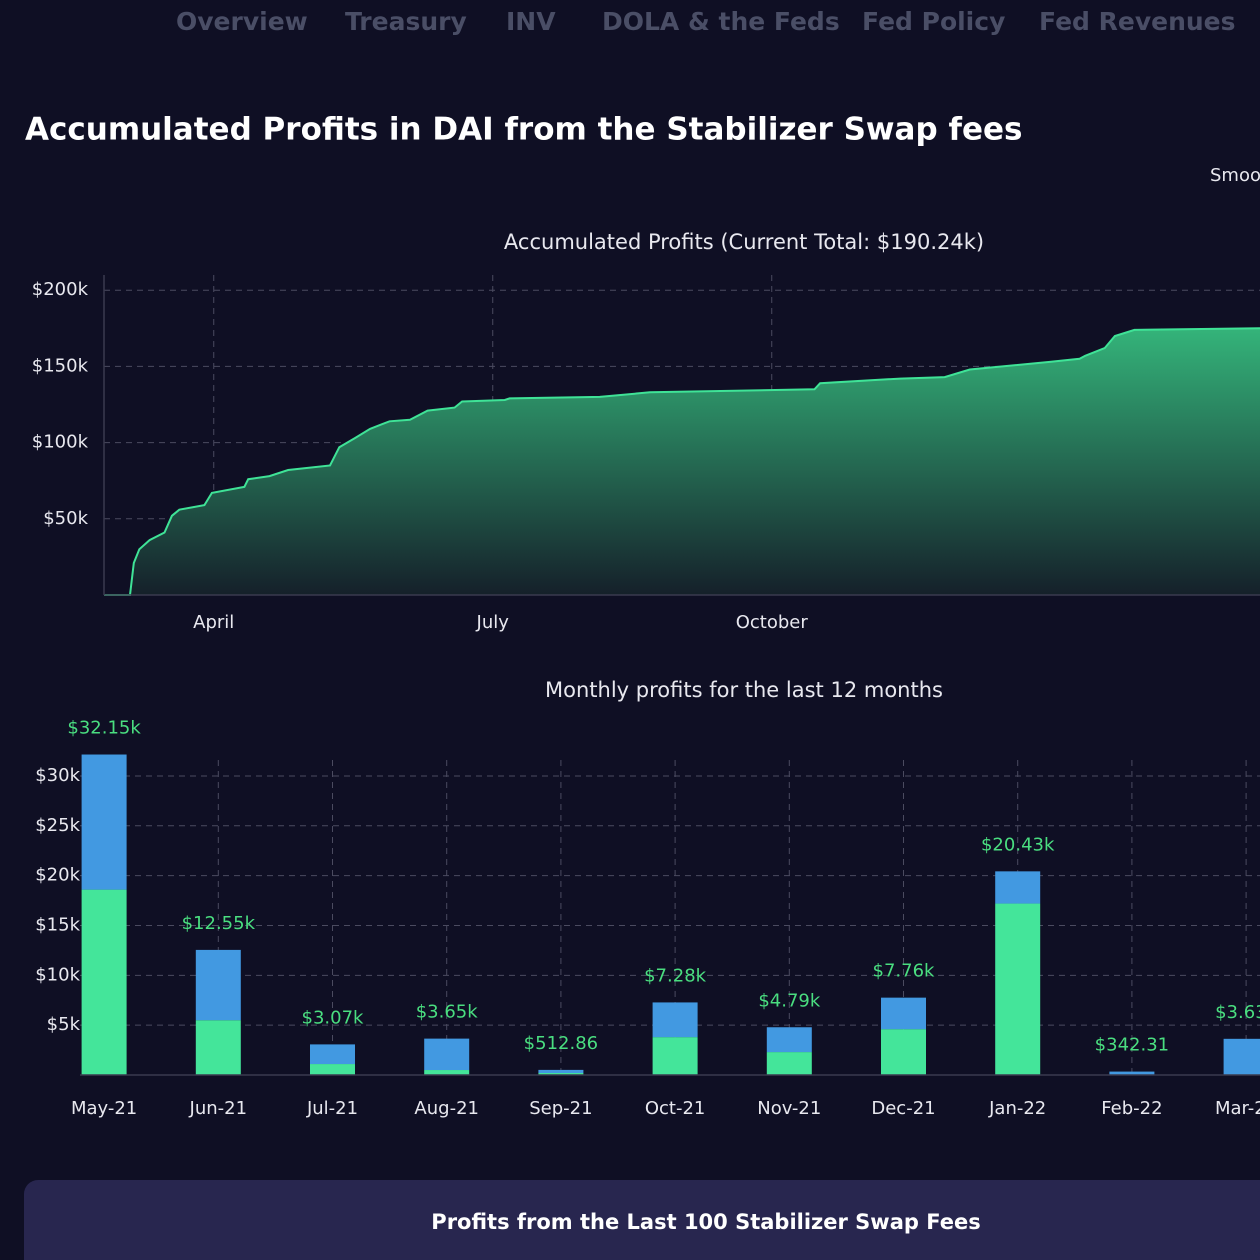 This screenshot has height=1260, width=1260. I want to click on table-panel, so click(642, 1220).